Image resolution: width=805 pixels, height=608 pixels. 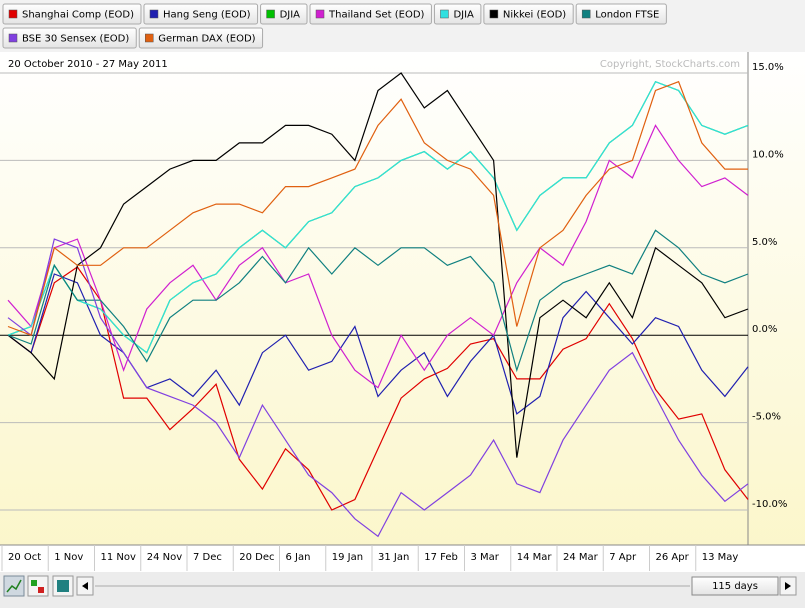 What do you see at coordinates (581, 557) in the screenshot?
I see `x-tick-label: 24 Mar` at bounding box center [581, 557].